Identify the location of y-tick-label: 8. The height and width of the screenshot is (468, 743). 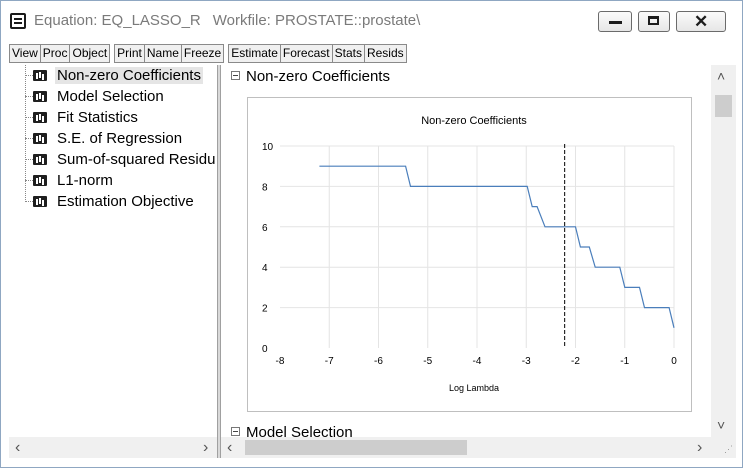
(265, 187).